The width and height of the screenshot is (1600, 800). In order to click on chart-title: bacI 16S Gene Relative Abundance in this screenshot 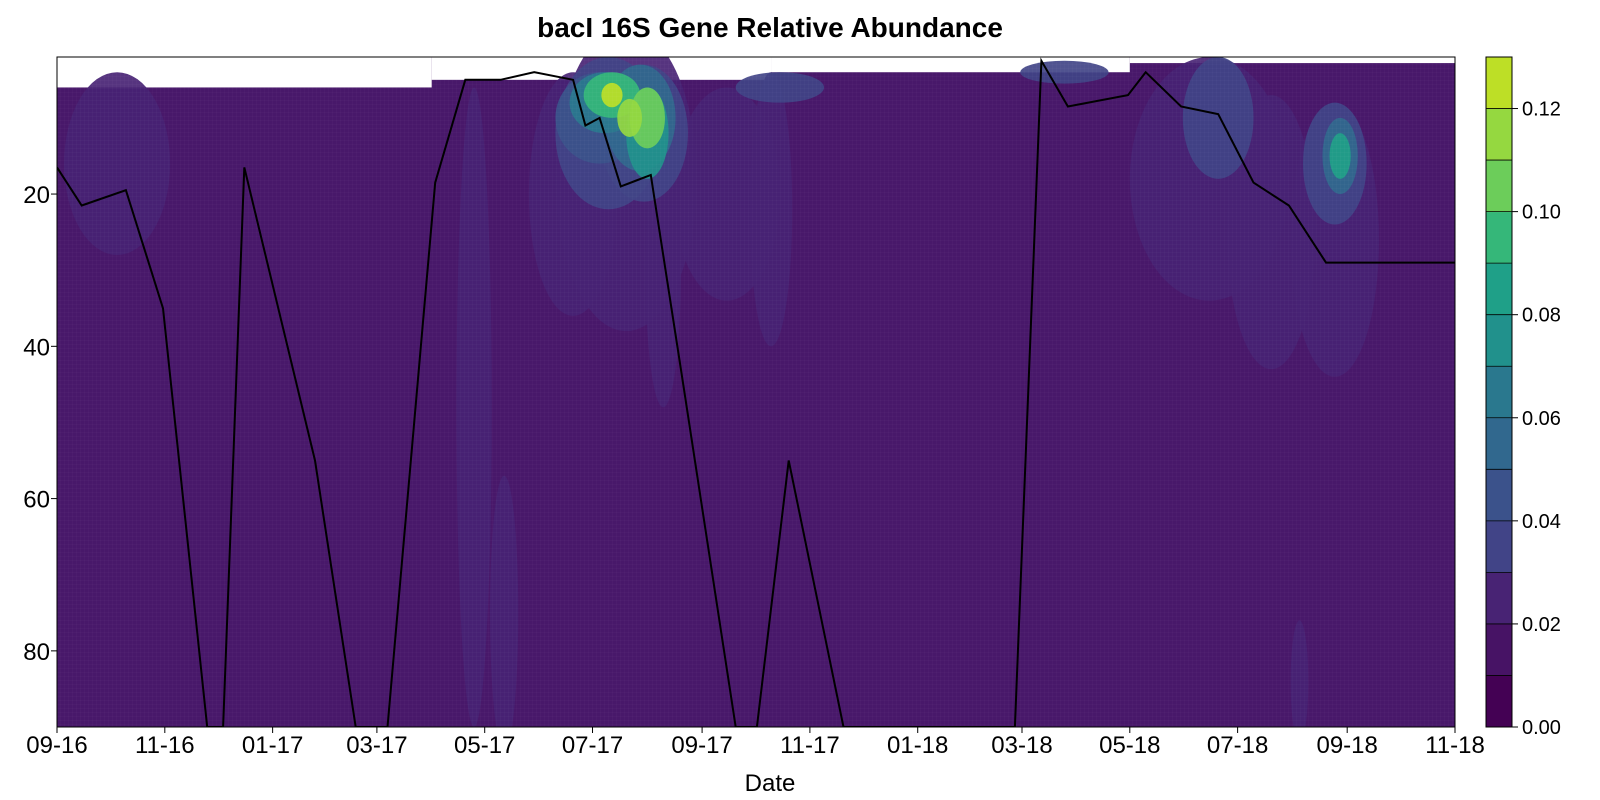, I will do `click(770, 27)`.